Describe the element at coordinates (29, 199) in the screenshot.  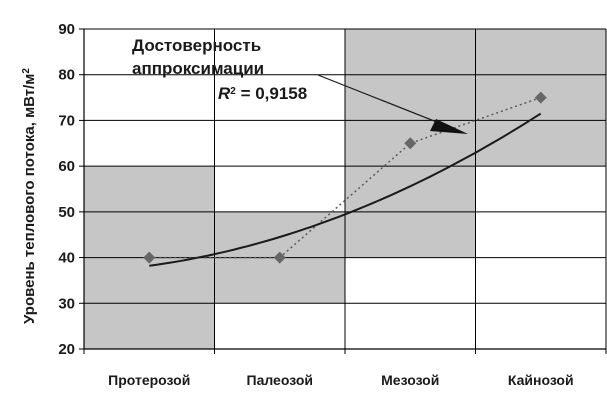
I see `y-axis-title-text: Уровень теплового потока, мВт/м` at that location.